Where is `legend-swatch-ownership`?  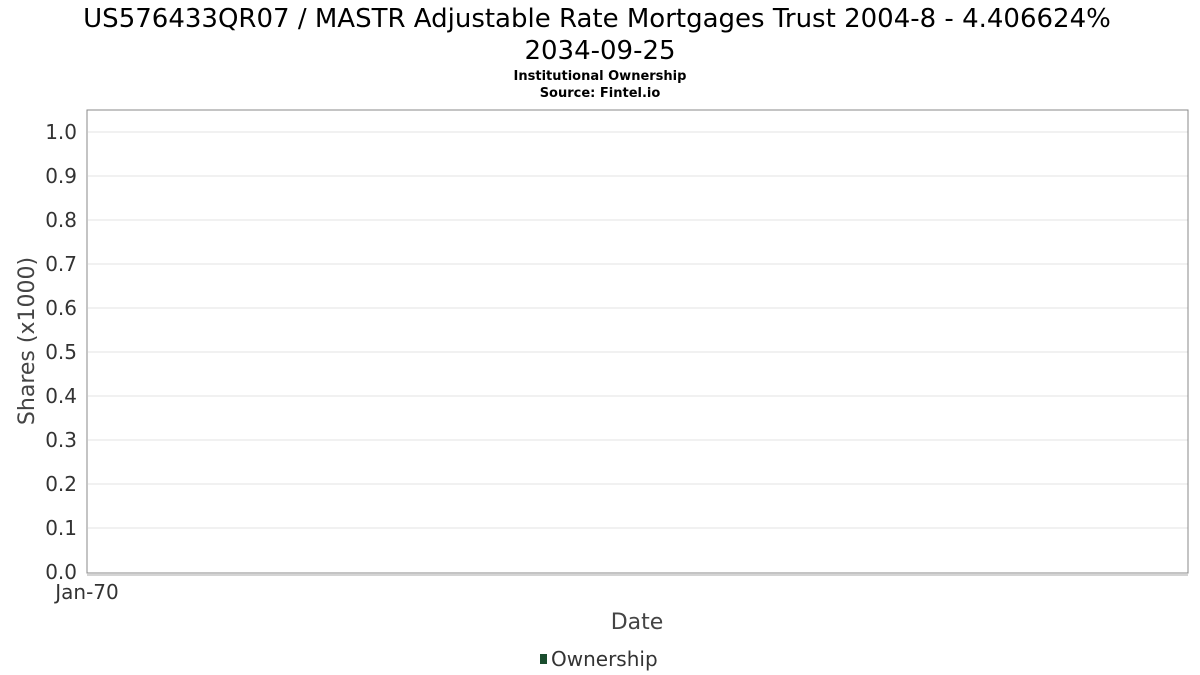 legend-swatch-ownership is located at coordinates (543, 659).